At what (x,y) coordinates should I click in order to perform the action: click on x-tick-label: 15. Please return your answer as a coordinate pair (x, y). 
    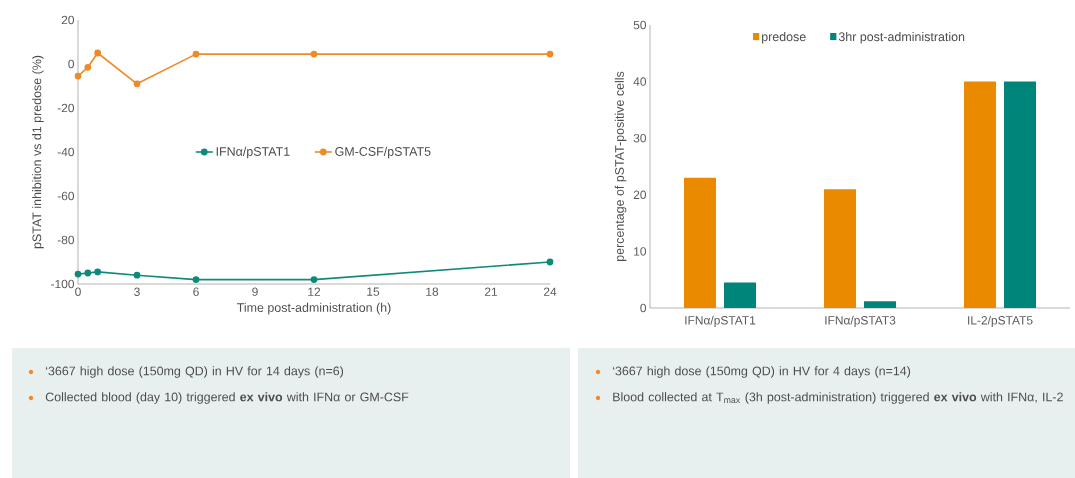
    Looking at the image, I should click on (373, 291).